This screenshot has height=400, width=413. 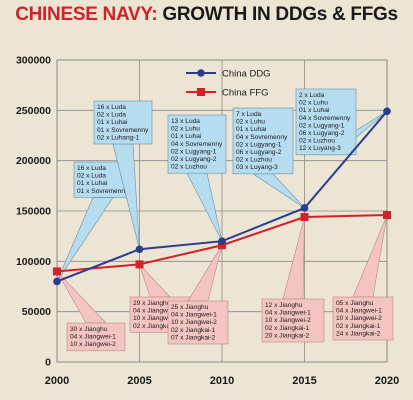 What do you see at coordinates (287, 335) in the screenshot?
I see `callout-line: 20 x Jiangkai-2` at bounding box center [287, 335].